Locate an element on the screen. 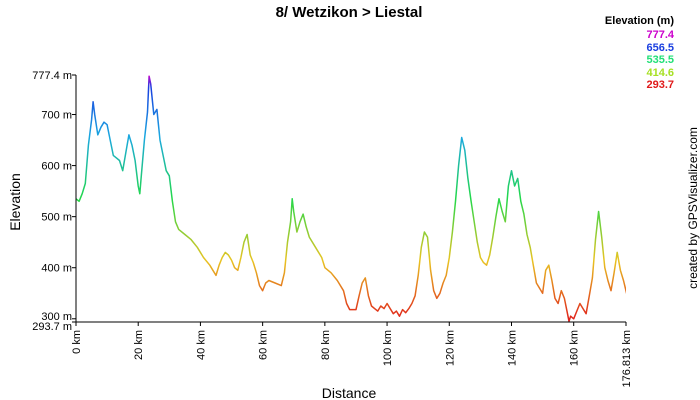 Image resolution: width=700 pixels, height=400 pixels. y-tick-label: 300 m is located at coordinates (56, 317).